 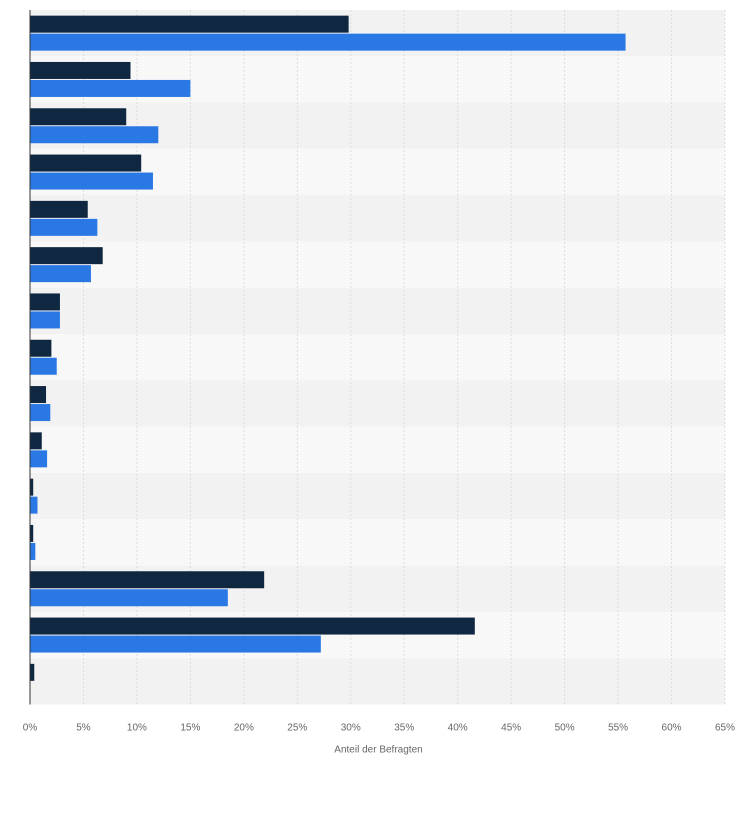 I want to click on x-axis-ticks: 0% 5% 10% 15% 20% 25% 30% 35% 40% 45% 50% 55% 60% 65%, so click(x=379, y=728).